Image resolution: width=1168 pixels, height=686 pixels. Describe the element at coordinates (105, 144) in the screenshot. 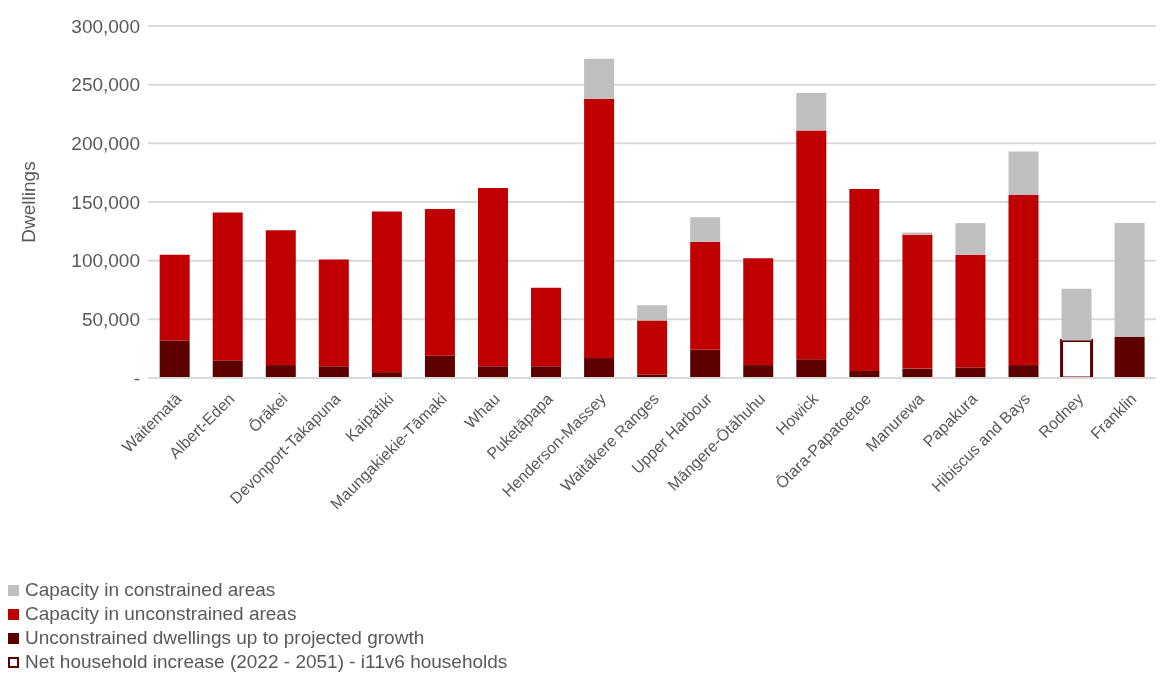

I see `y-tick-label: 200,000` at that location.